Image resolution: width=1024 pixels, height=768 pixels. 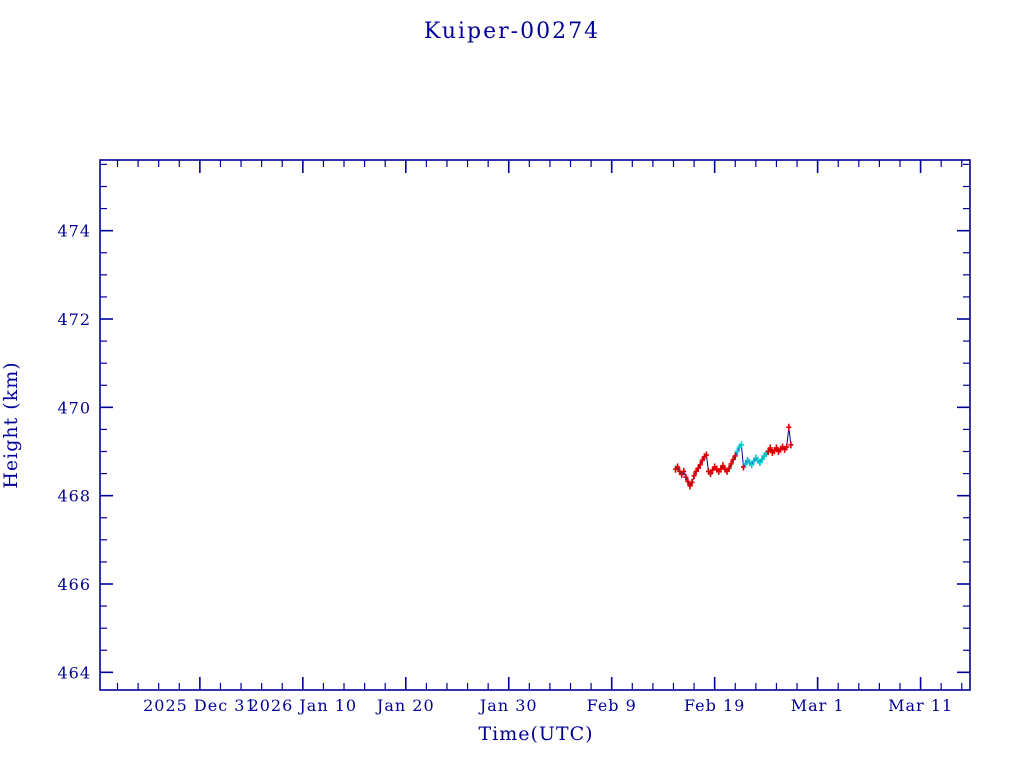 I want to click on x-tick-label: Jan 20, so click(x=405, y=705).